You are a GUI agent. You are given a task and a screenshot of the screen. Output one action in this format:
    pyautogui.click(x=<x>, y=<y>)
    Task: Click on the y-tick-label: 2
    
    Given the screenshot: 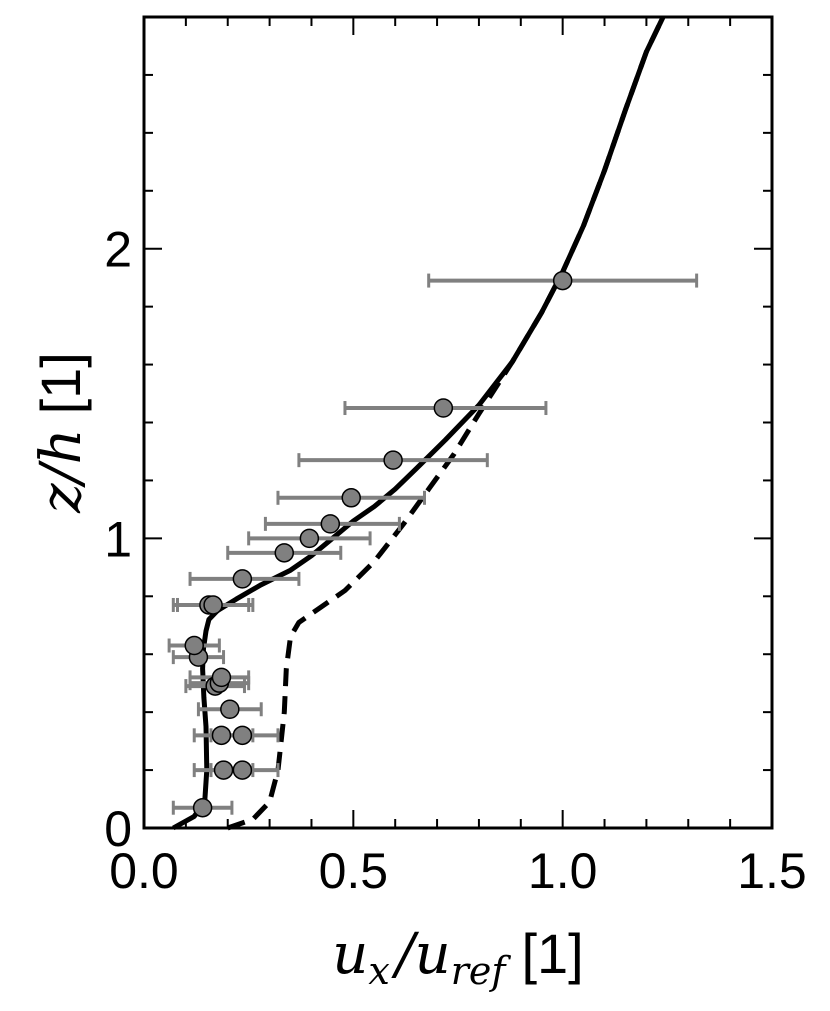 What is the action you would take?
    pyautogui.click(x=118, y=250)
    